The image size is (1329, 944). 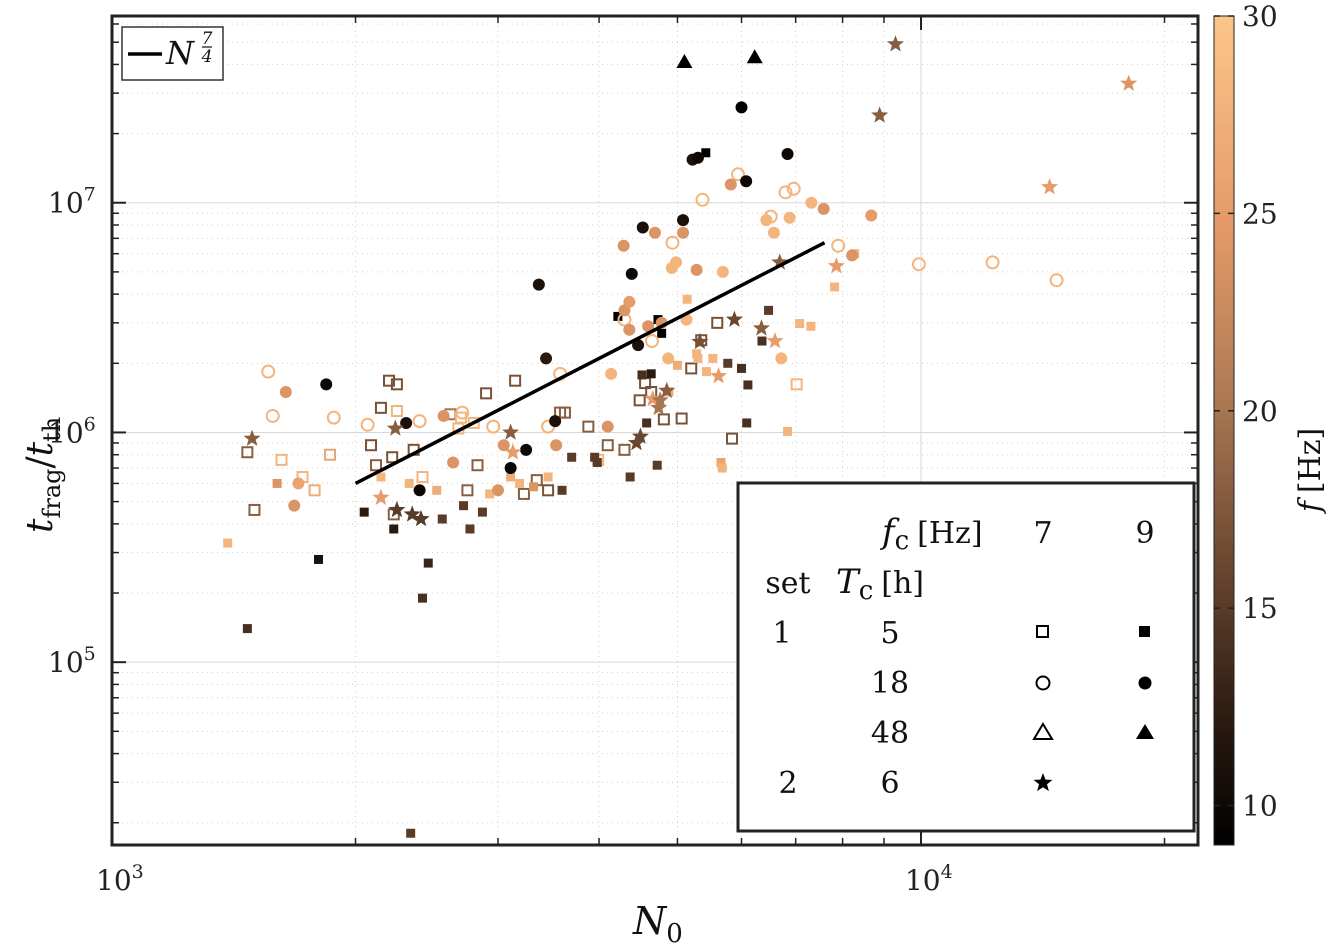 I want to click on legend-marker-square-filled, so click(x=1144, y=631).